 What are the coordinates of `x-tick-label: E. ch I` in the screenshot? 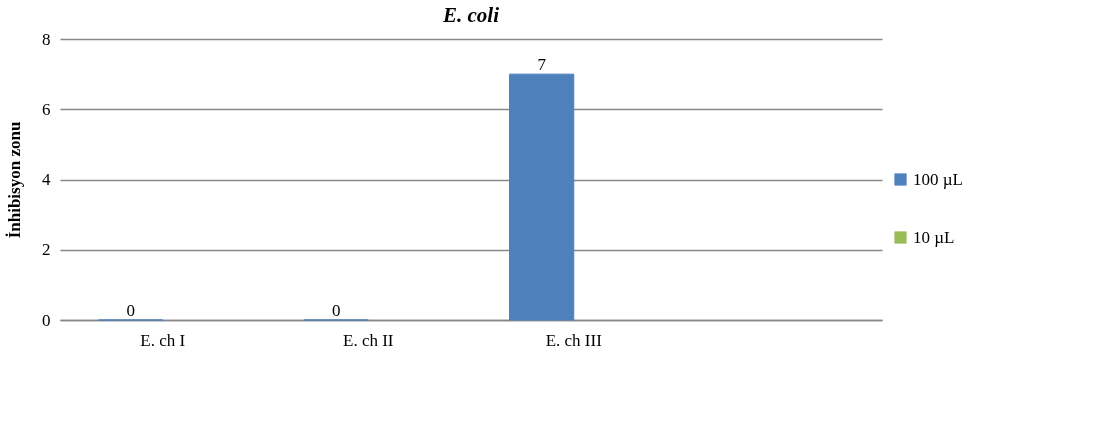 It's located at (163, 340).